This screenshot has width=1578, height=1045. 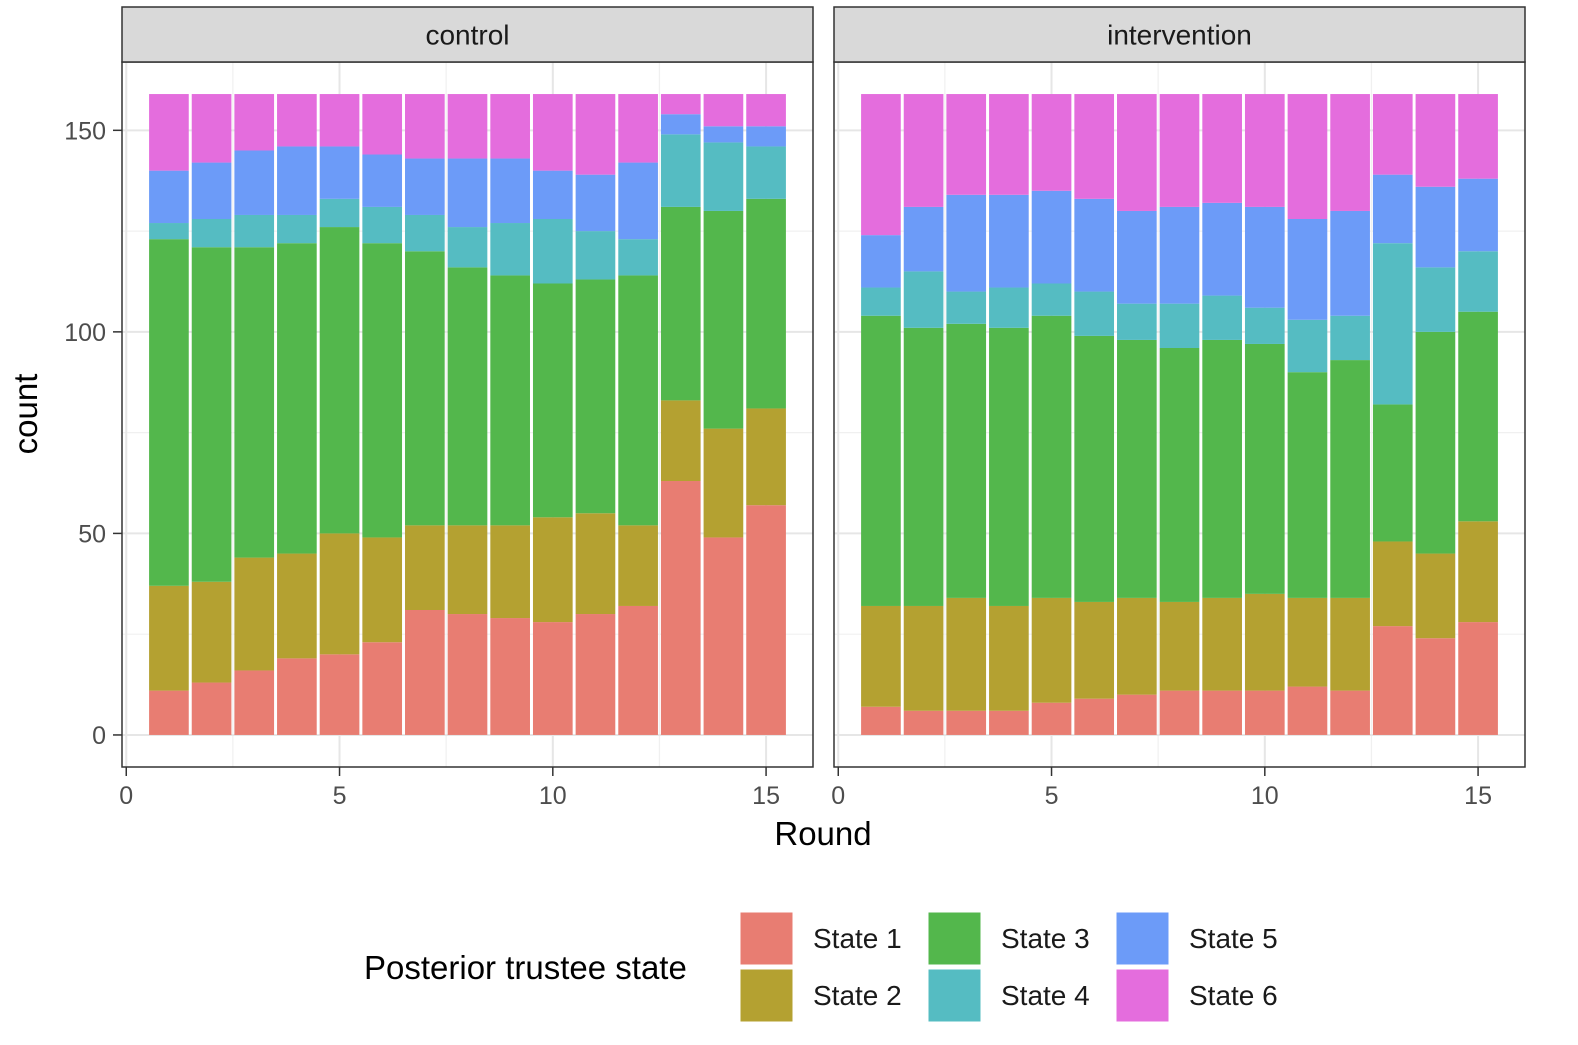 What do you see at coordinates (822, 833) in the screenshot?
I see `x-axis-title: Round` at bounding box center [822, 833].